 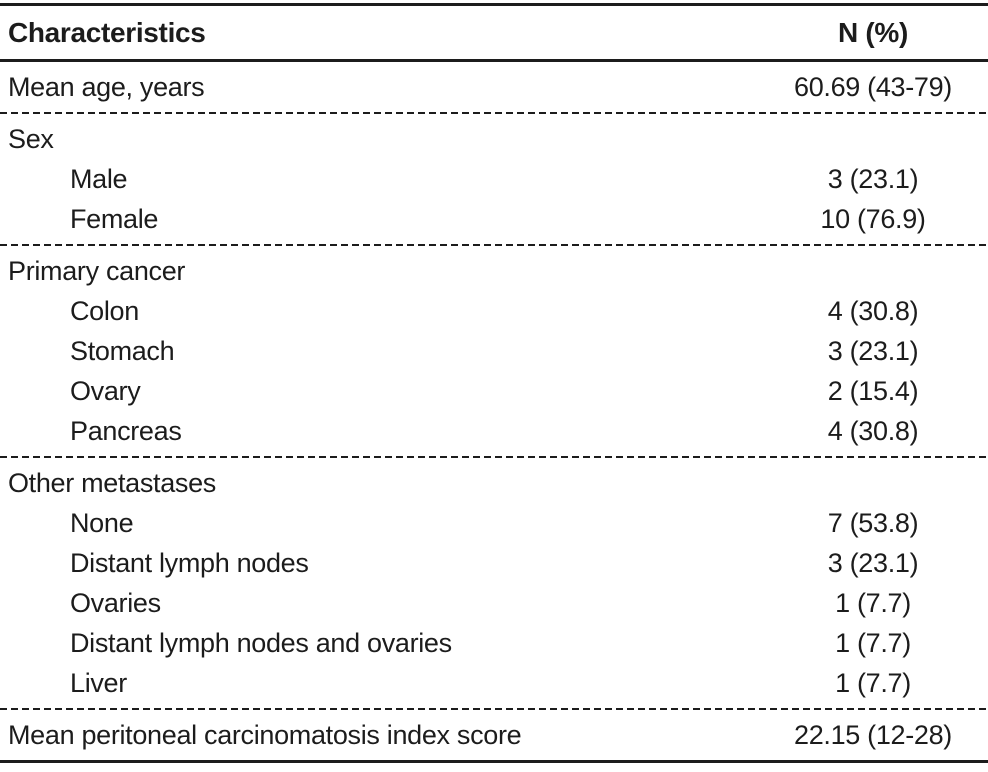 I want to click on row-label: Male, so click(x=99, y=179).